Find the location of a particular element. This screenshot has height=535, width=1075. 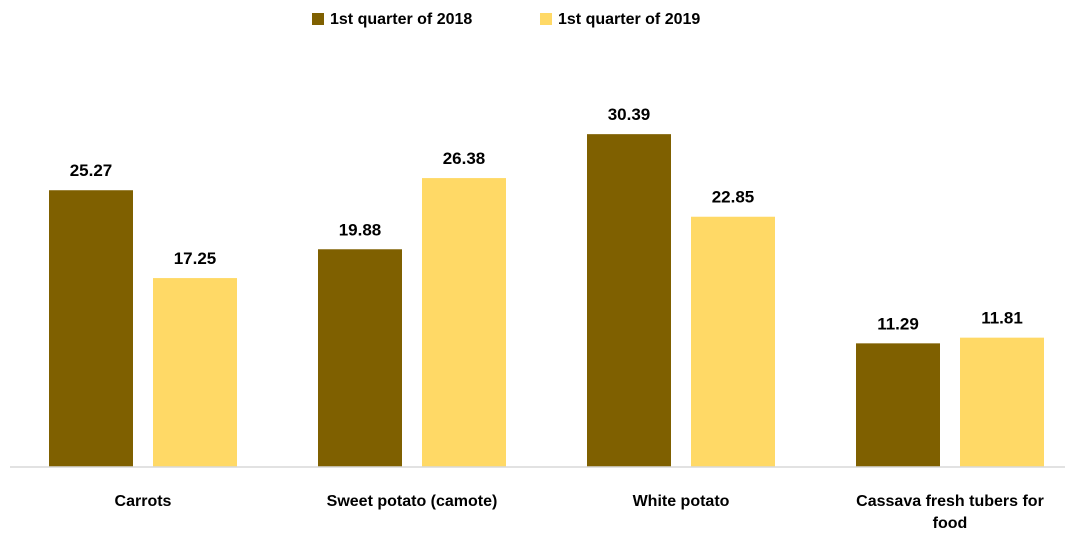

legend-swatch-2019 is located at coordinates (546, 19).